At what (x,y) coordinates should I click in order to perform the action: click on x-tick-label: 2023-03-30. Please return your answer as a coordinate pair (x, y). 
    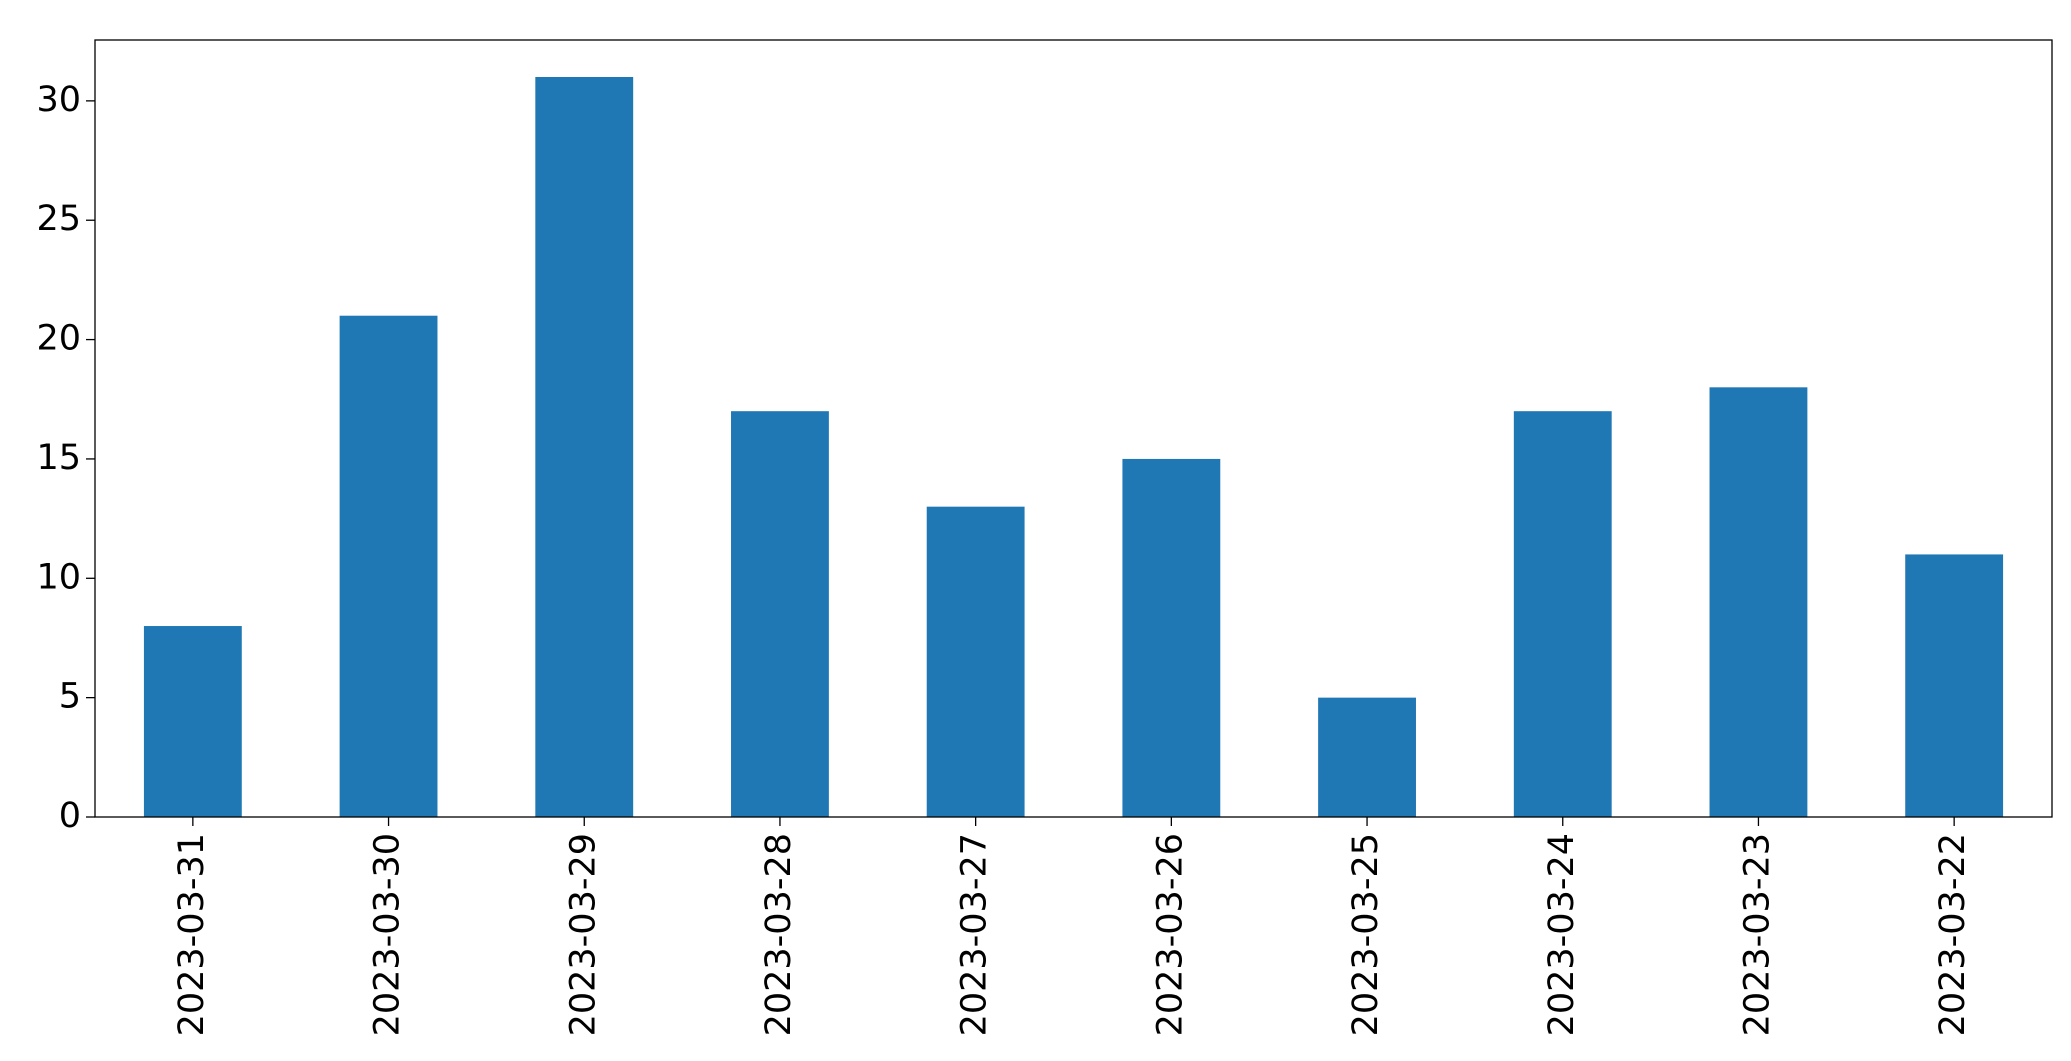
    Looking at the image, I should click on (388, 934).